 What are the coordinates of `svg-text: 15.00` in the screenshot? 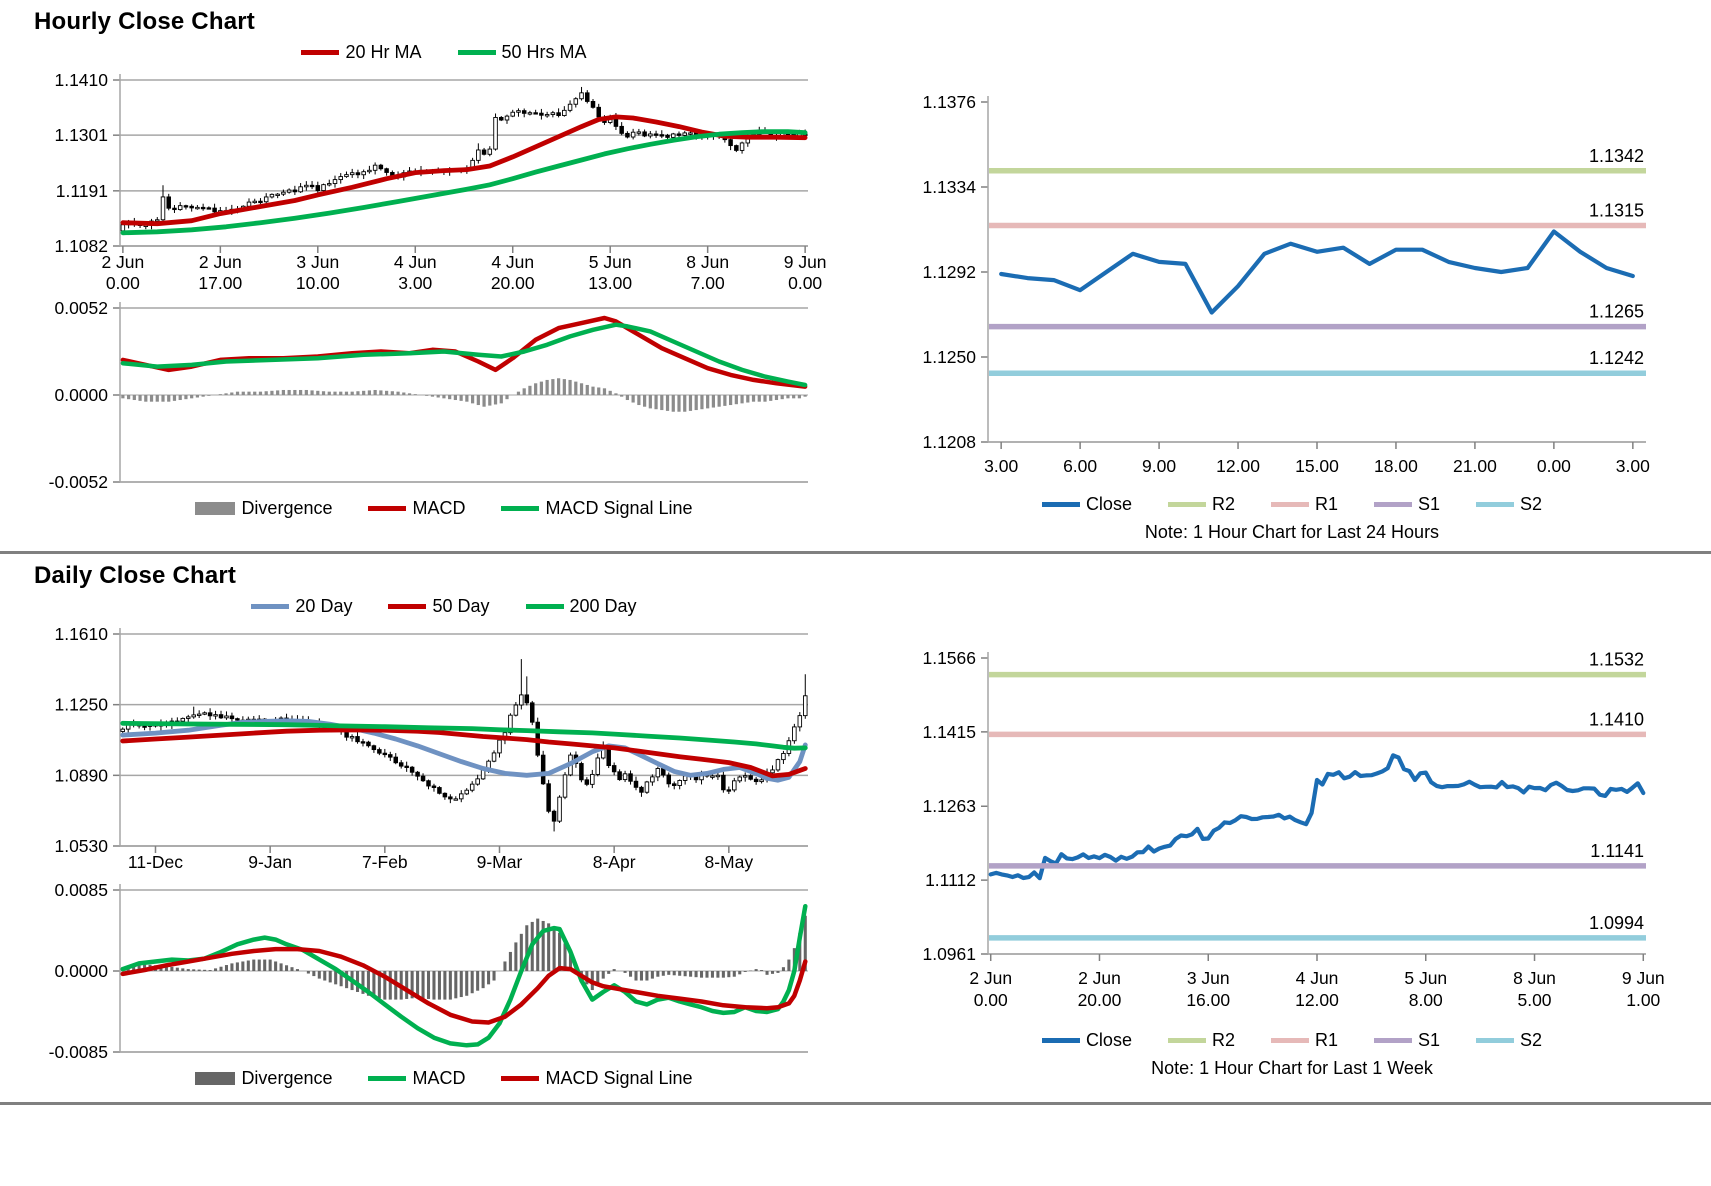 It's located at (1317, 466).